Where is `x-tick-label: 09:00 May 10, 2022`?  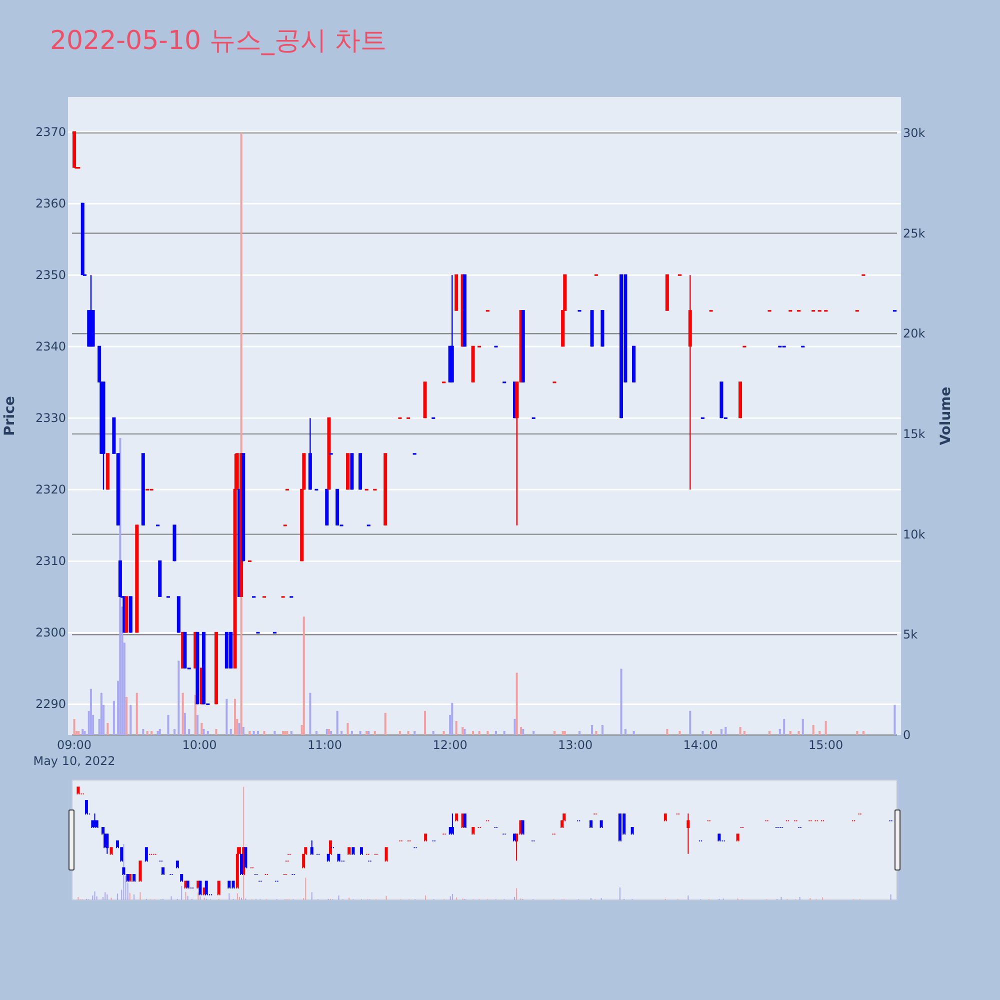 x-tick-label: 09:00 May 10, 2022 is located at coordinates (74, 753).